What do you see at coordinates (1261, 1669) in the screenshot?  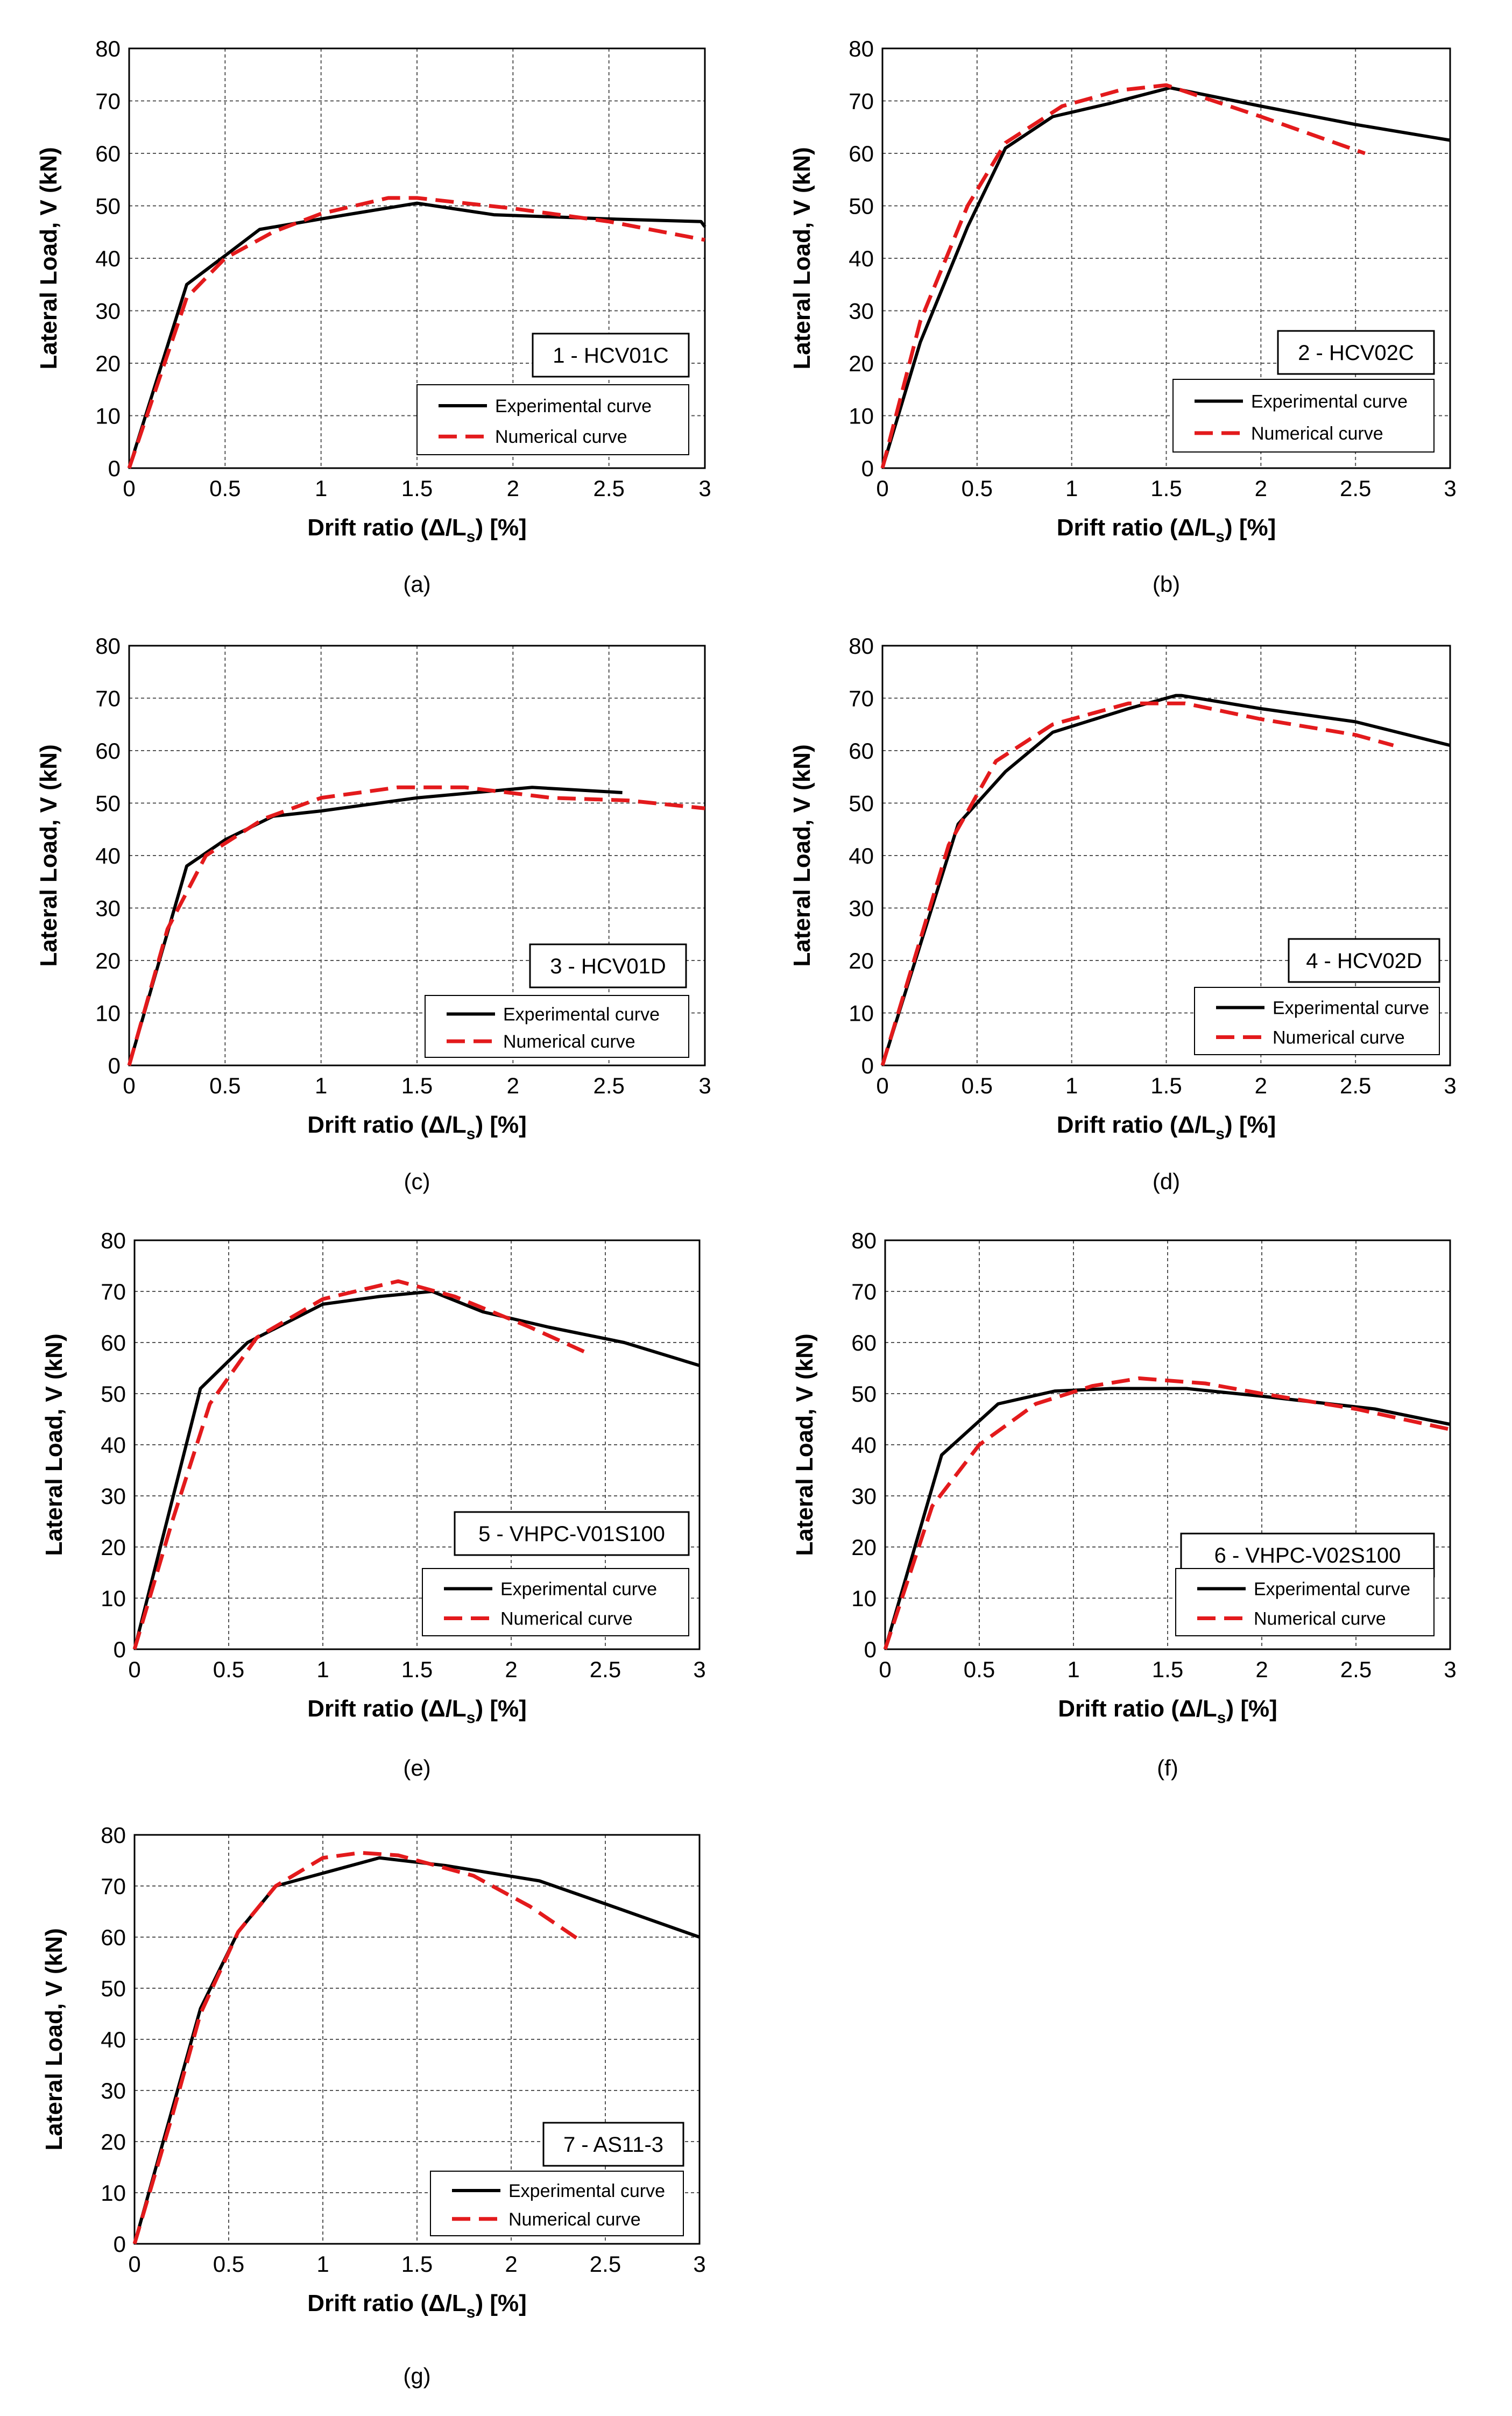 I see `x-tick-label: 2` at bounding box center [1261, 1669].